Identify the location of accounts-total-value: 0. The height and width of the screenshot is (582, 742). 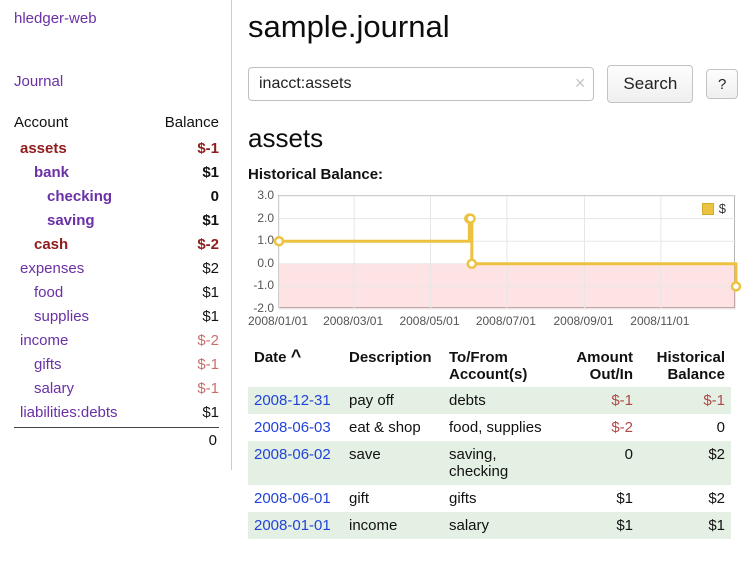
(212, 440).